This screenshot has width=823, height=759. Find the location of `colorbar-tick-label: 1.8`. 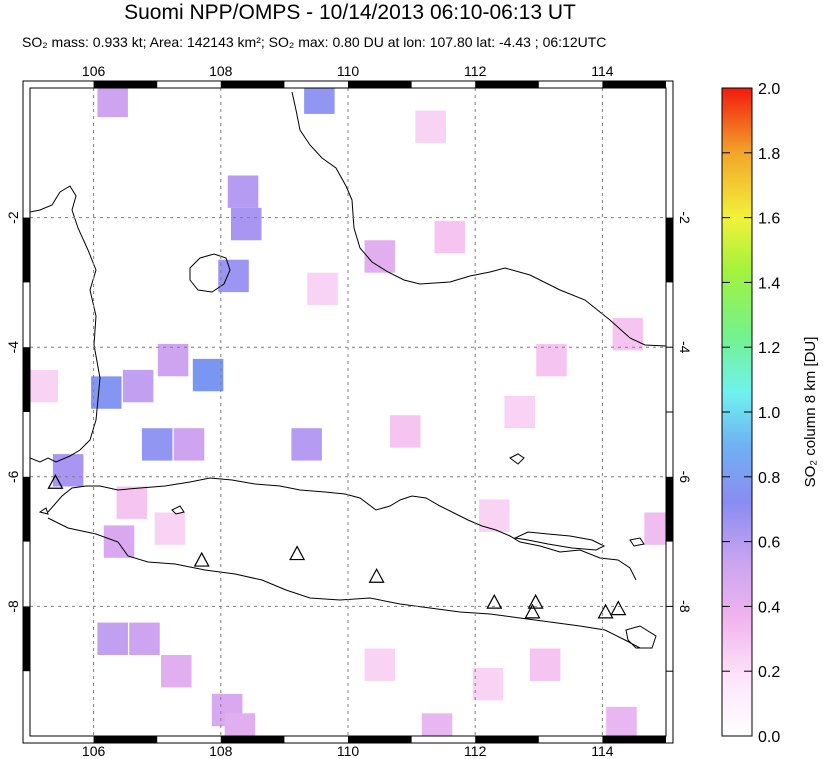

colorbar-tick-label: 1.8 is located at coordinates (769, 154).